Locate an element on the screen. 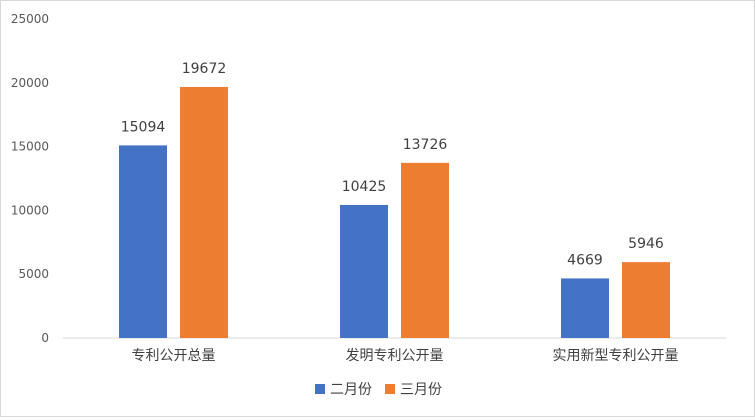 The height and width of the screenshot is (420, 755). y-tick-label: 5000 is located at coordinates (33, 274).